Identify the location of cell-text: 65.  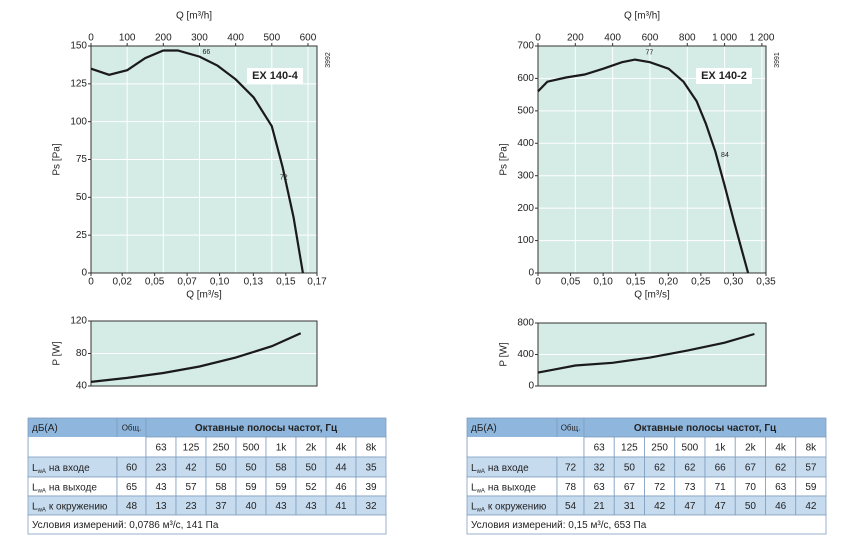
(132, 487).